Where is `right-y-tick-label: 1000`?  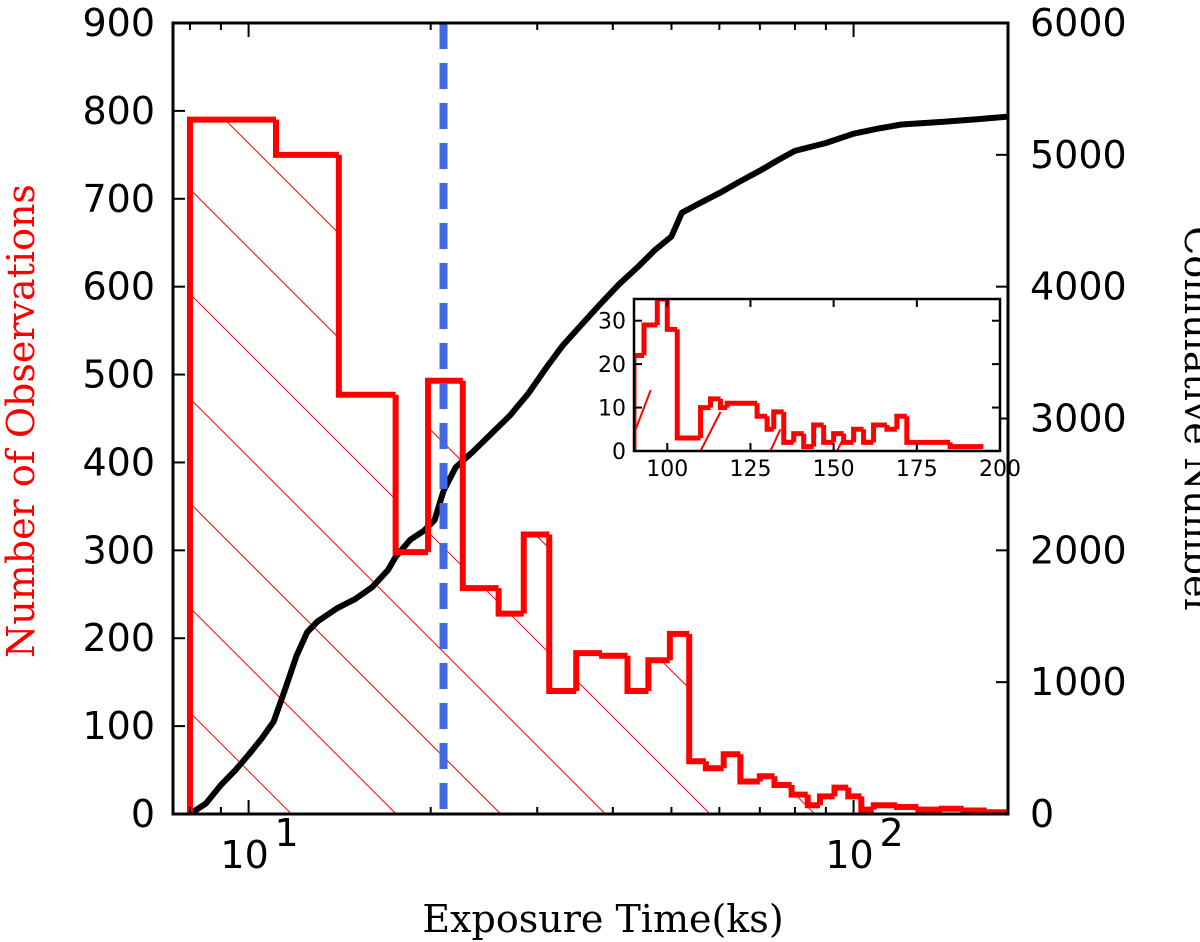
right-y-tick-label: 1000 is located at coordinates (1078, 682).